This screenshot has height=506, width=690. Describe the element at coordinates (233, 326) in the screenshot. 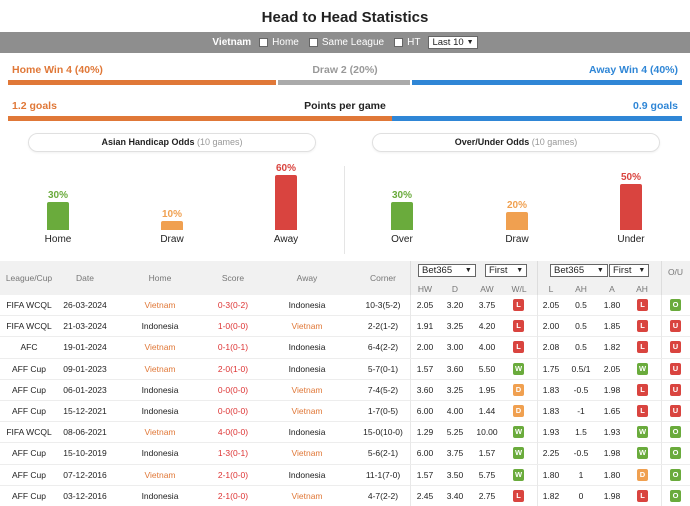

I see `cell-score: 1-0(0-0)` at that location.